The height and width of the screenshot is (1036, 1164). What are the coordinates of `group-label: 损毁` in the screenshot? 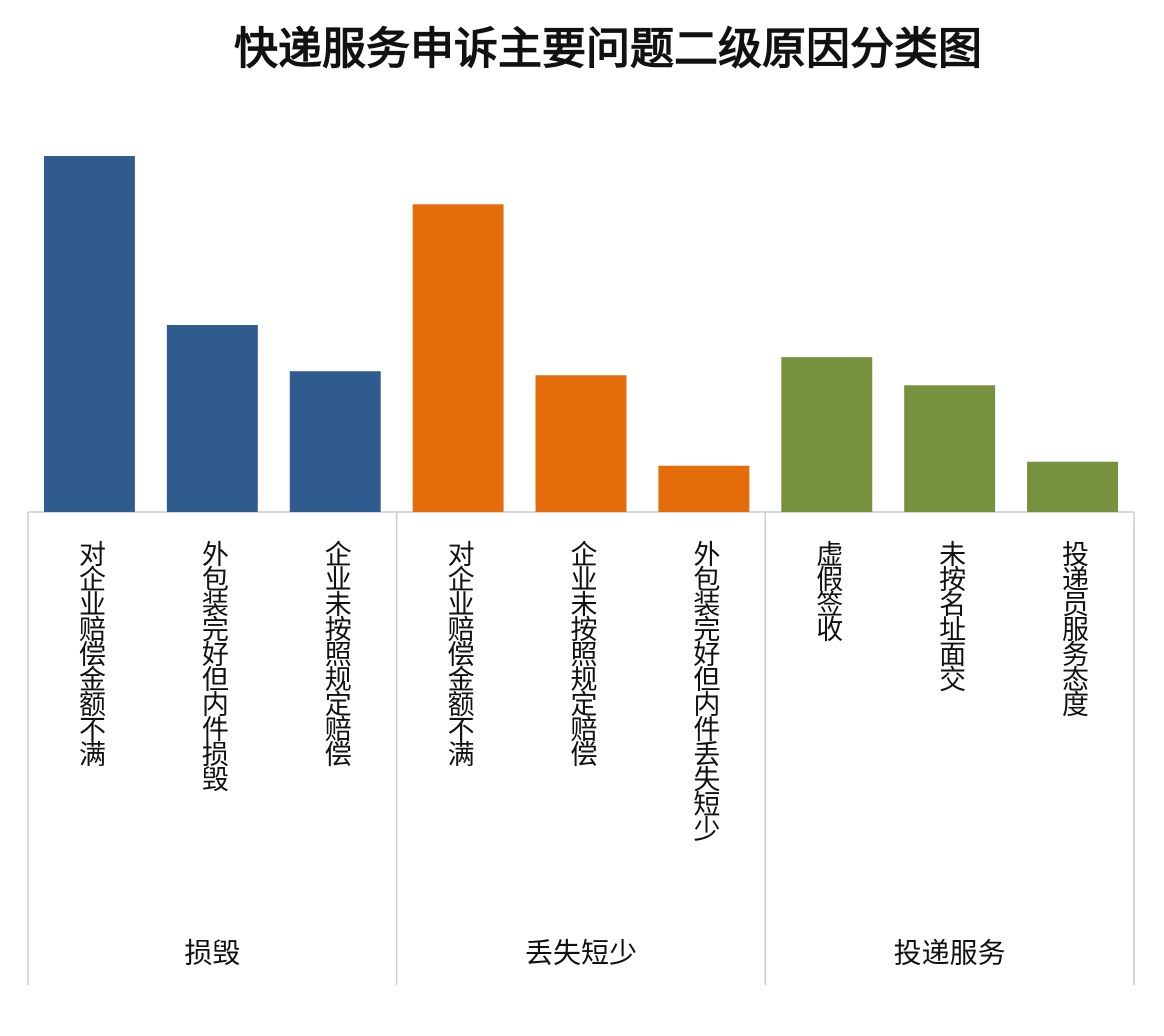 It's located at (212, 953).